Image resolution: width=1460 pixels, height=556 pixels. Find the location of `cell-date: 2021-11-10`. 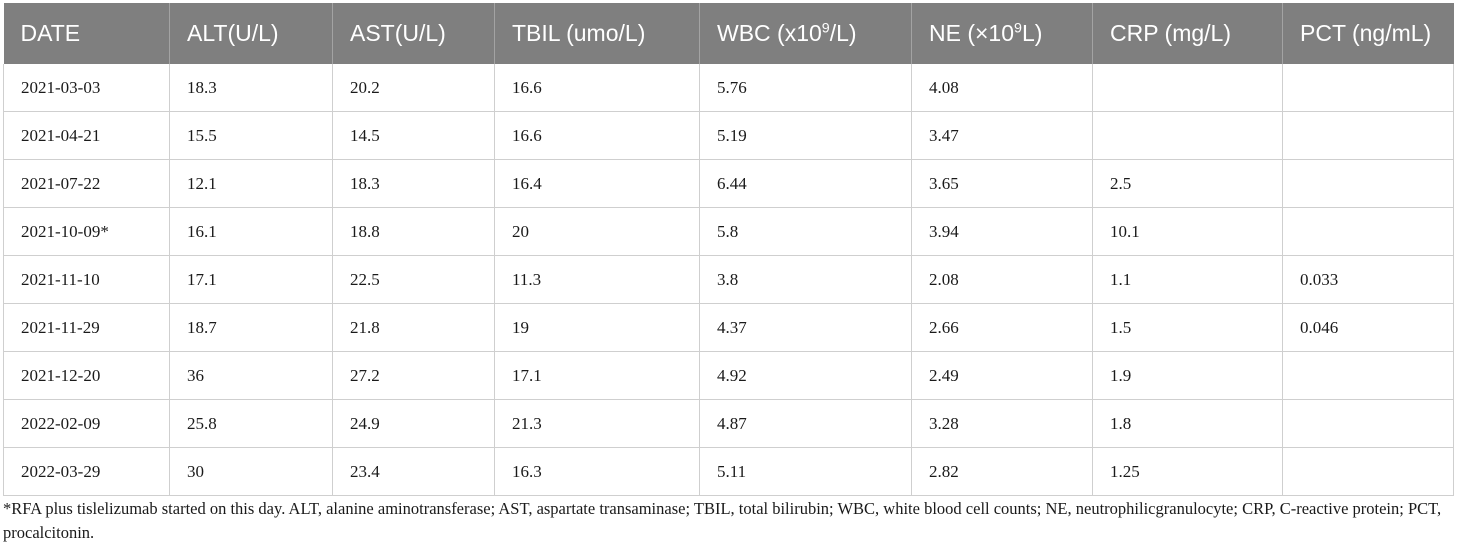

cell-date: 2021-11-10 is located at coordinates (86, 279).